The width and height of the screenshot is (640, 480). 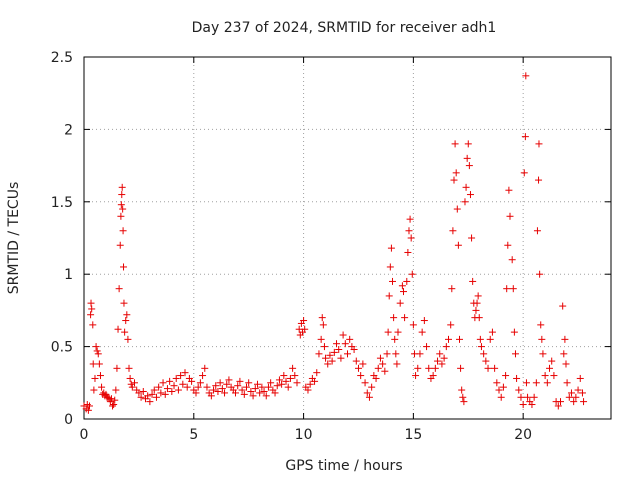 I want to click on x-tick-label: 10, so click(x=304, y=435).